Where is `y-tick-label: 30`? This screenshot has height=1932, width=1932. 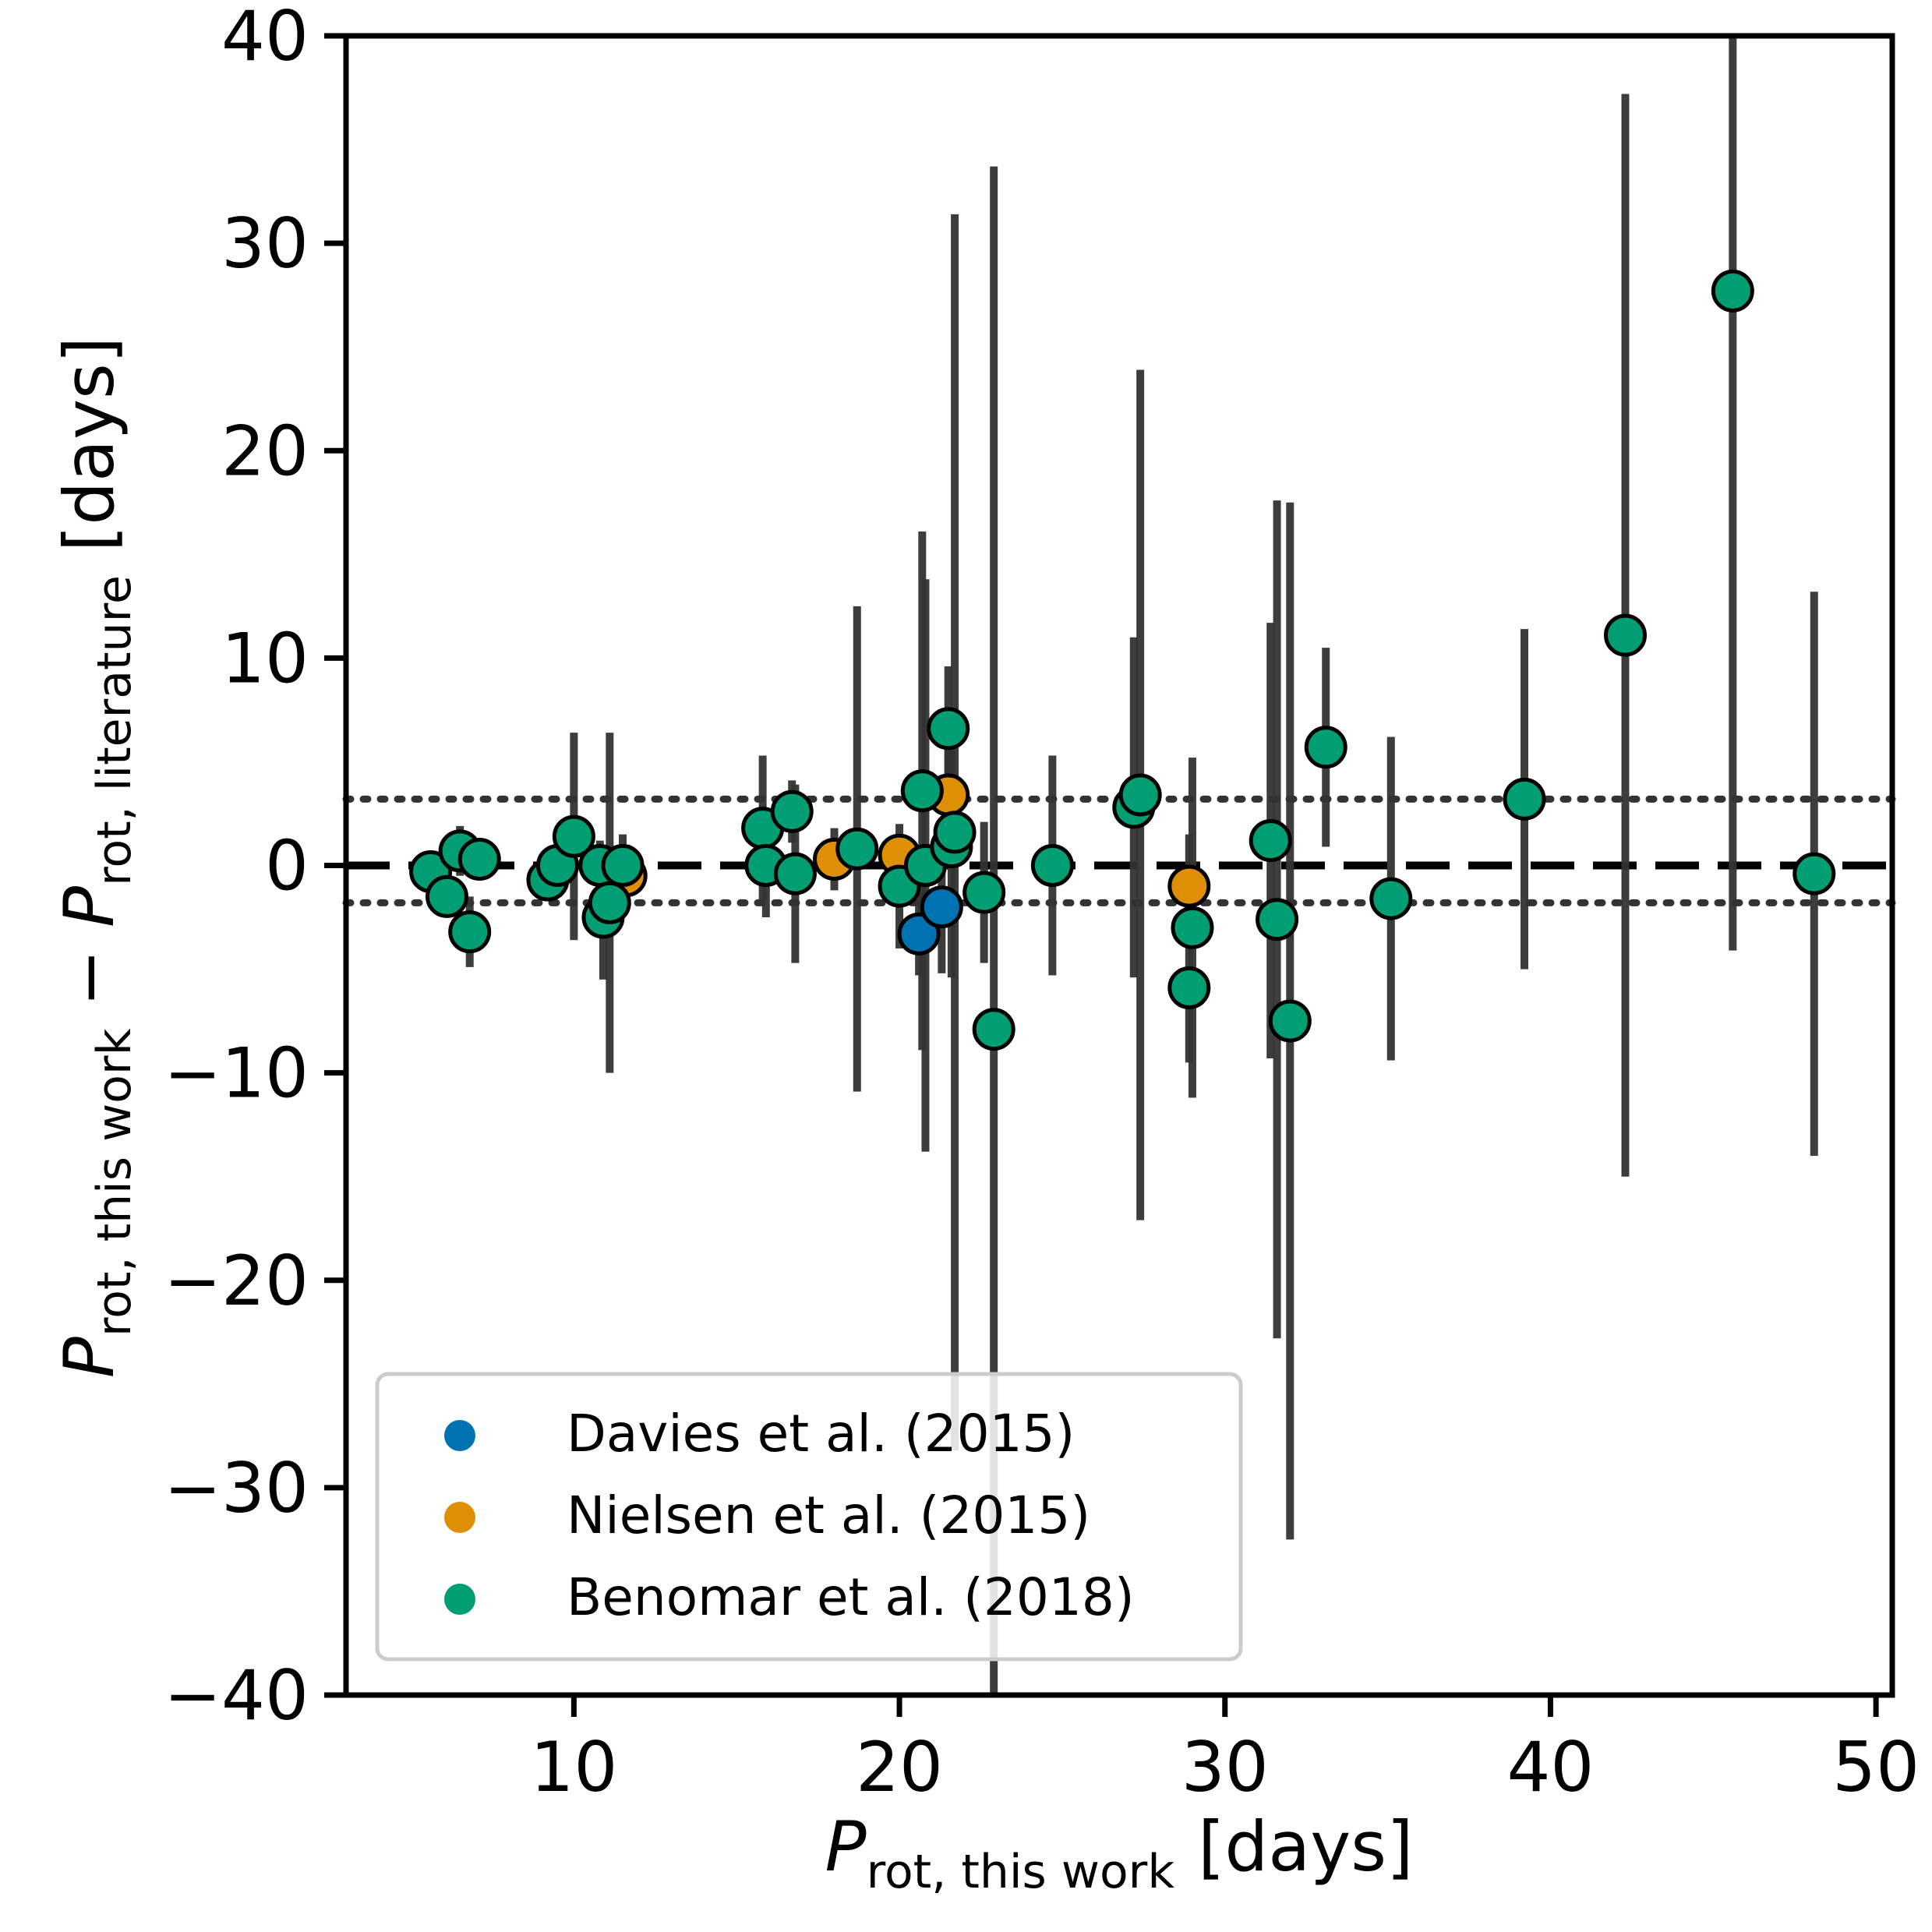 y-tick-label: 30 is located at coordinates (265, 243).